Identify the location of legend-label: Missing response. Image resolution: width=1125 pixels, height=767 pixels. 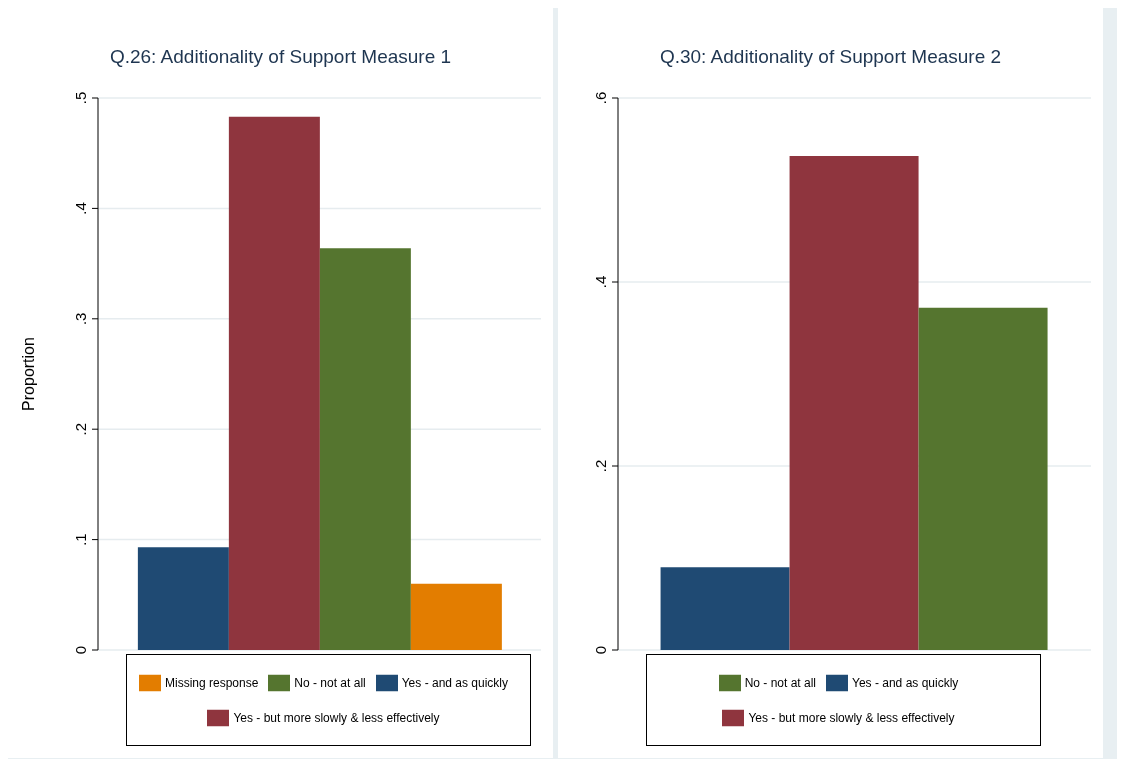
(211, 683).